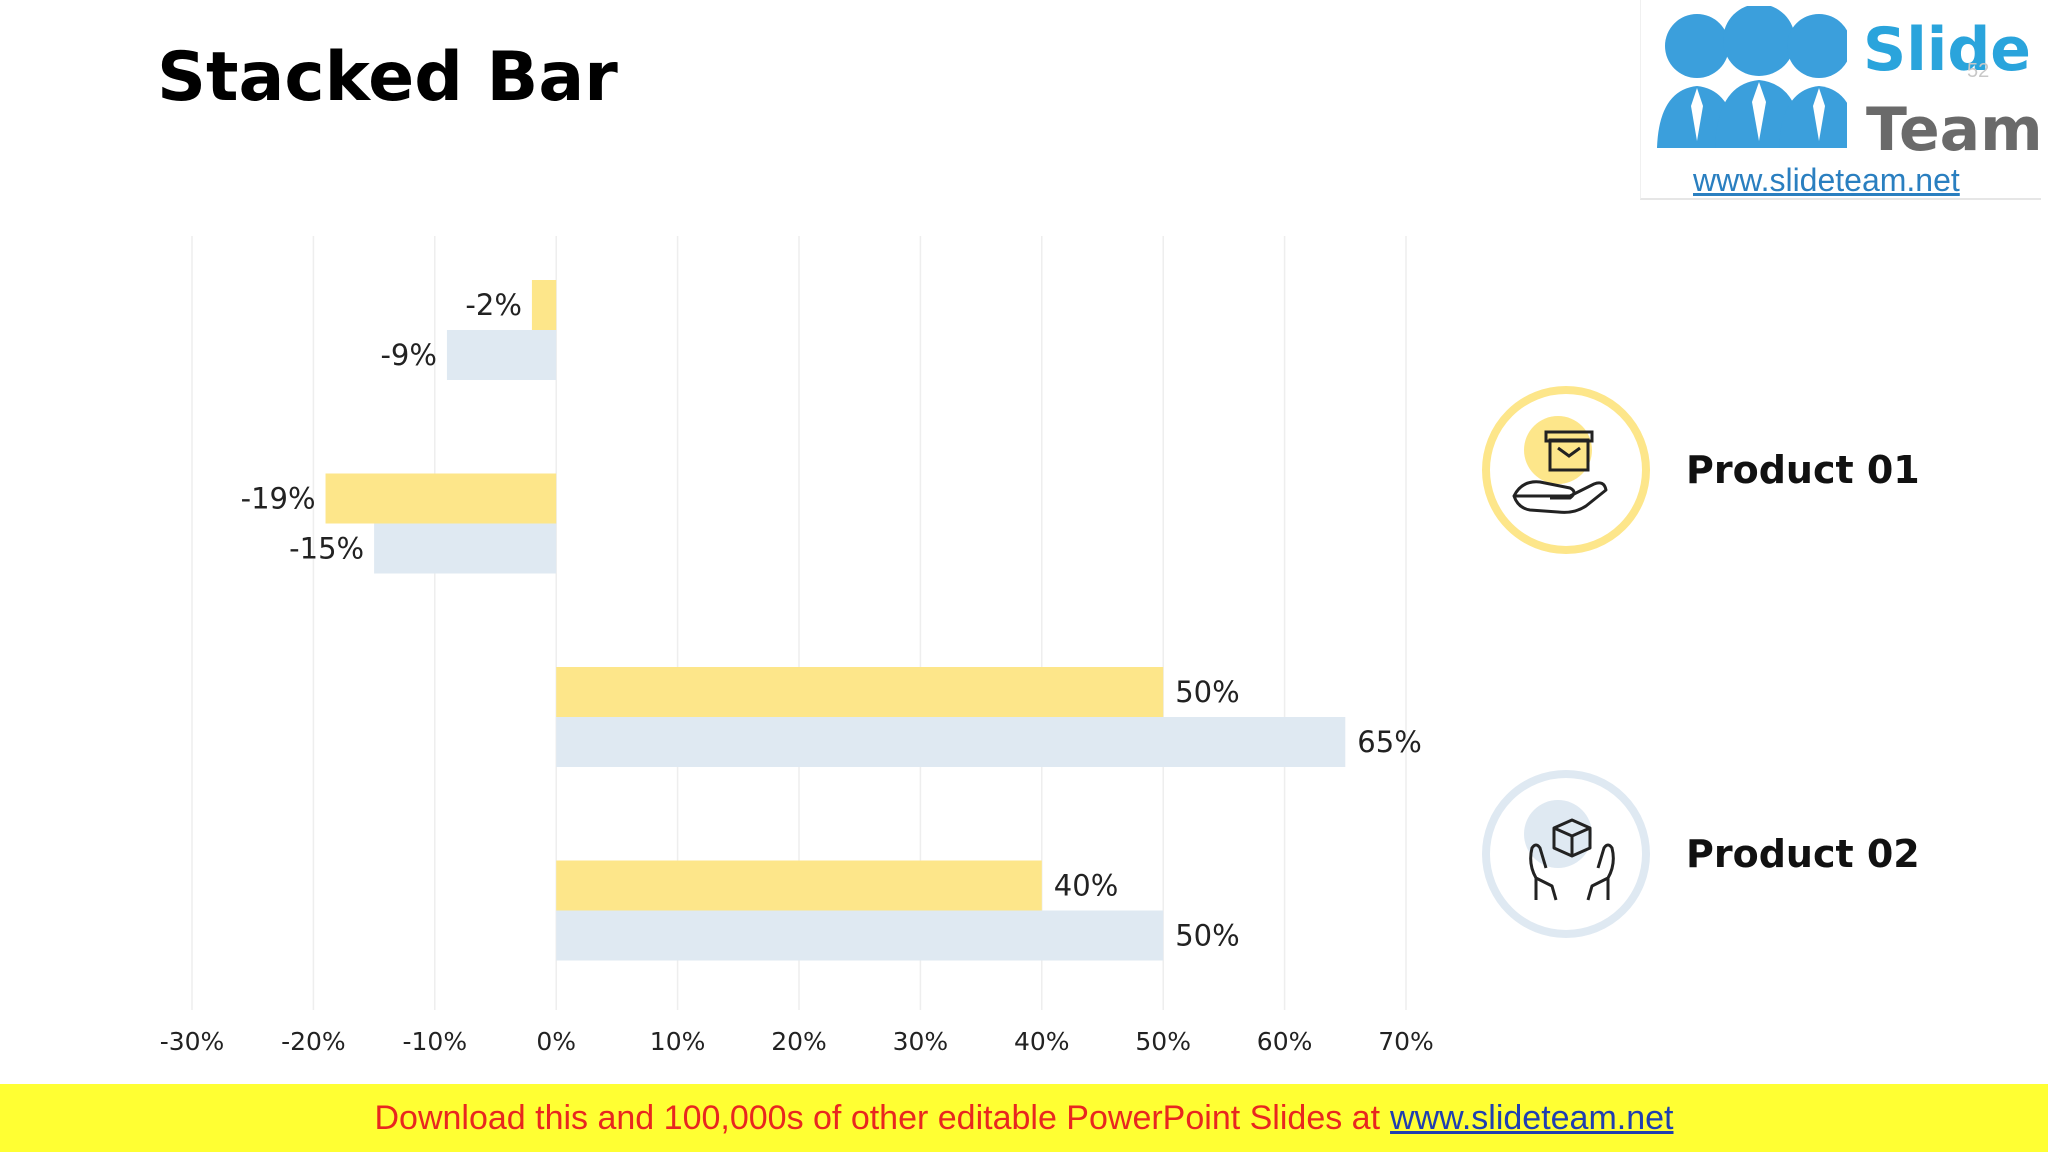  What do you see at coordinates (1086, 886) in the screenshot?
I see `data-label: 40%` at bounding box center [1086, 886].